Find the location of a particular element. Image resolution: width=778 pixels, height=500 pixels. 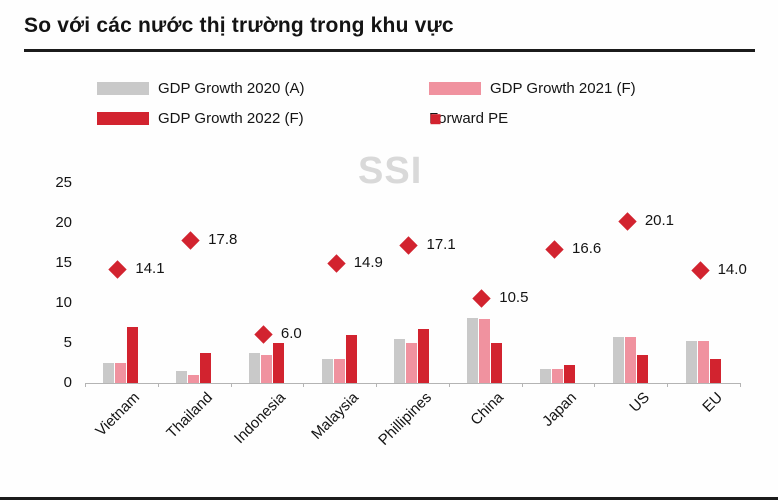

x-category-label: Thailand is located at coordinates (190, 415).